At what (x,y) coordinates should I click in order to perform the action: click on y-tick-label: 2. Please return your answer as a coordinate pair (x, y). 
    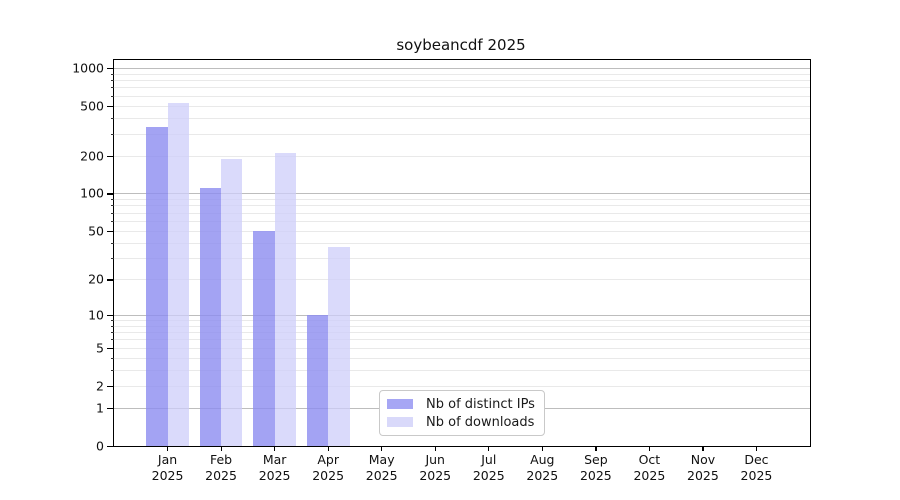
    Looking at the image, I should click on (100, 386).